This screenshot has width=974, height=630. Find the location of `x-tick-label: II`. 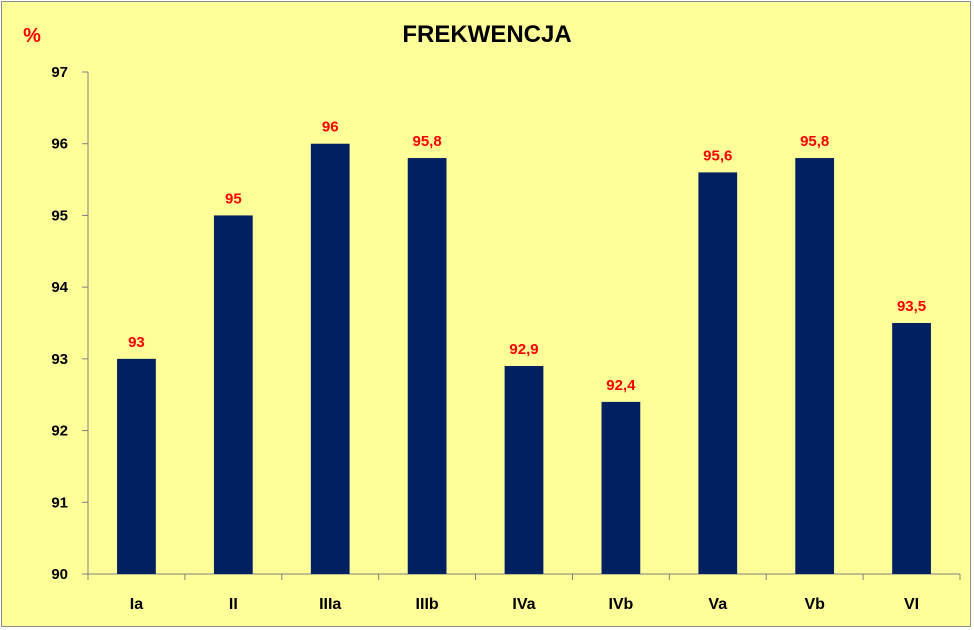

x-tick-label: II is located at coordinates (233, 604).